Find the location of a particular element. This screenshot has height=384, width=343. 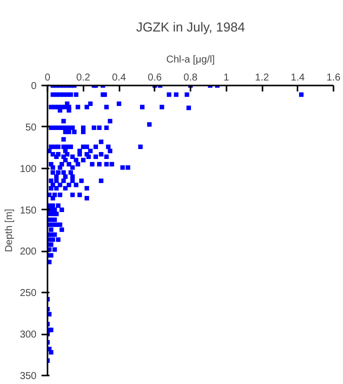

x-tick-label: 0.4 is located at coordinates (119, 78).